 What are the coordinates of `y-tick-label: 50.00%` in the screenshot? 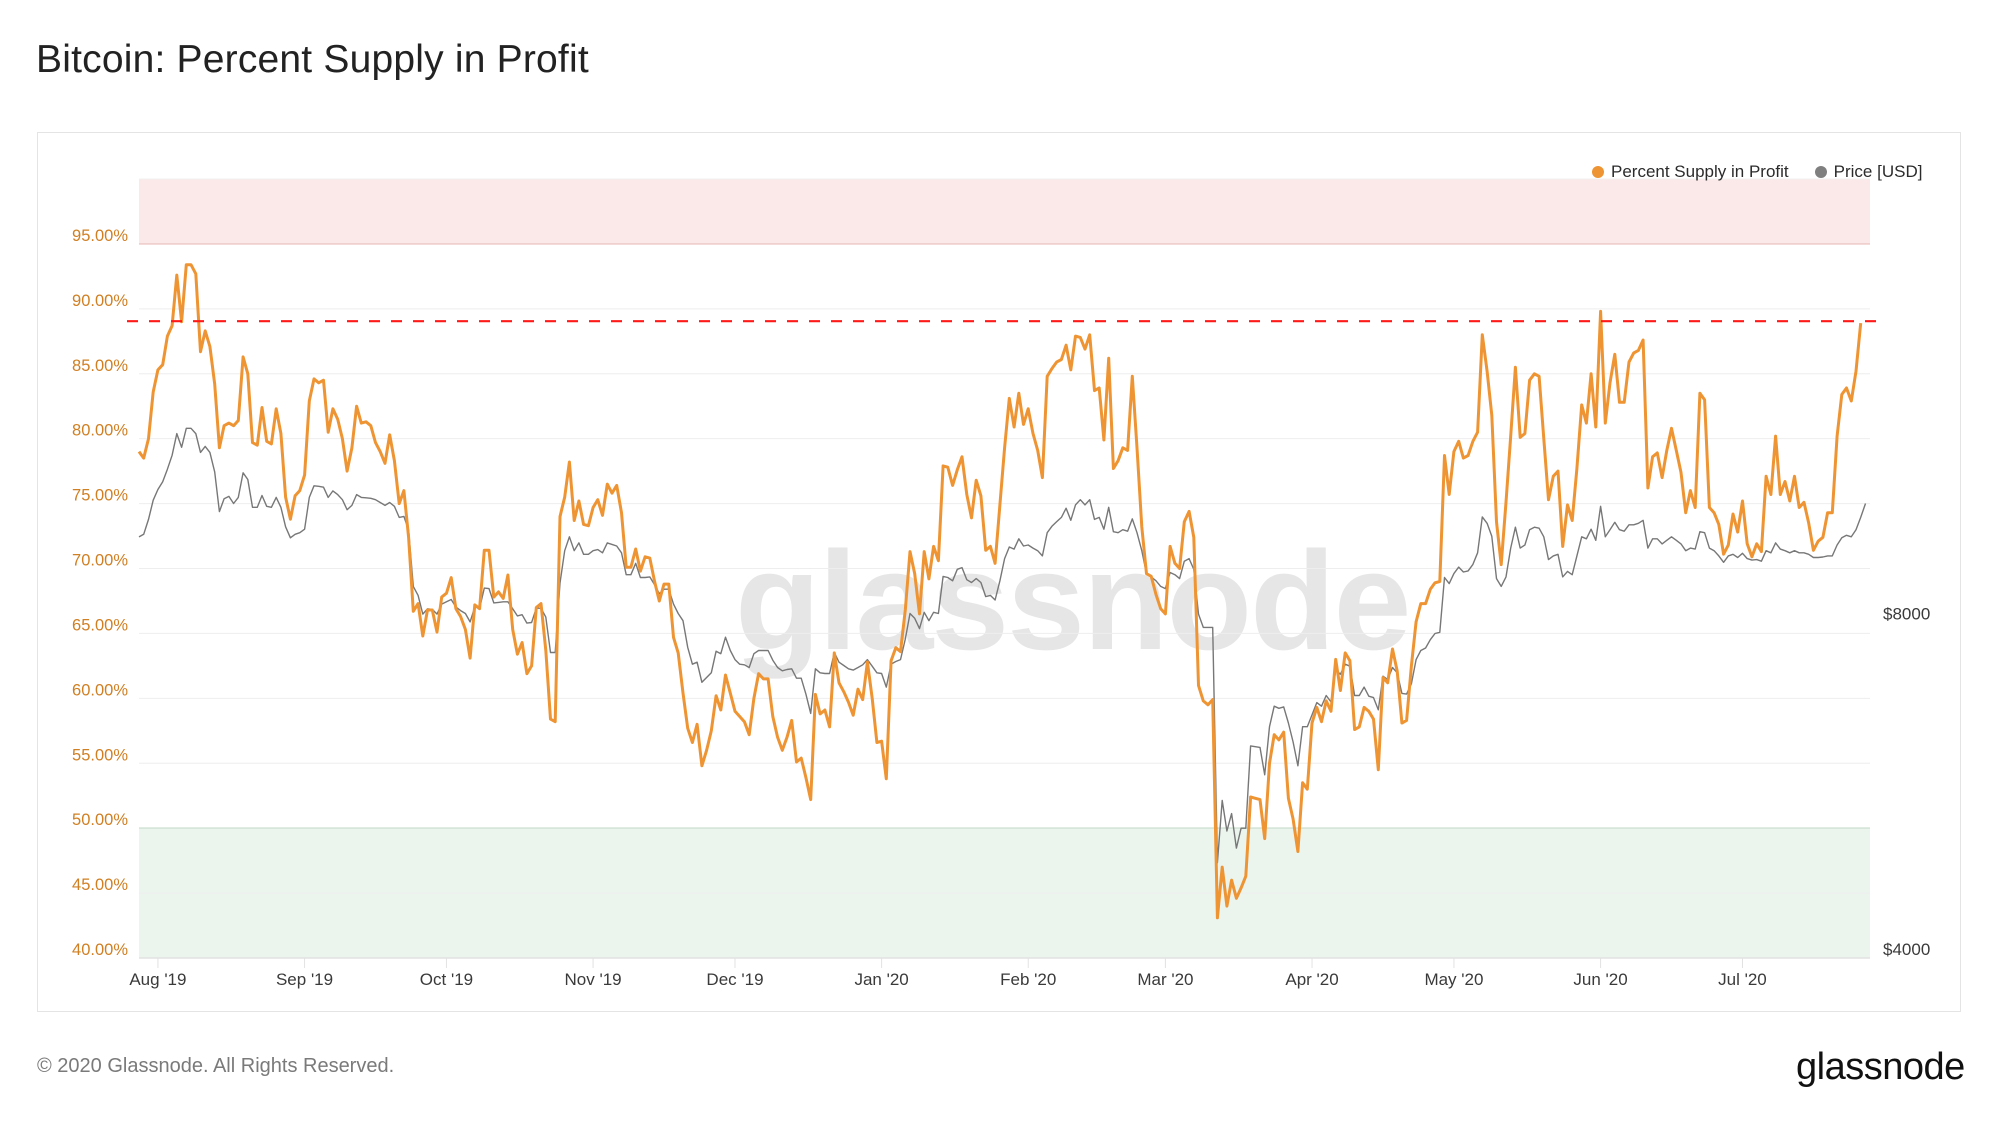 It's located at (100, 820).